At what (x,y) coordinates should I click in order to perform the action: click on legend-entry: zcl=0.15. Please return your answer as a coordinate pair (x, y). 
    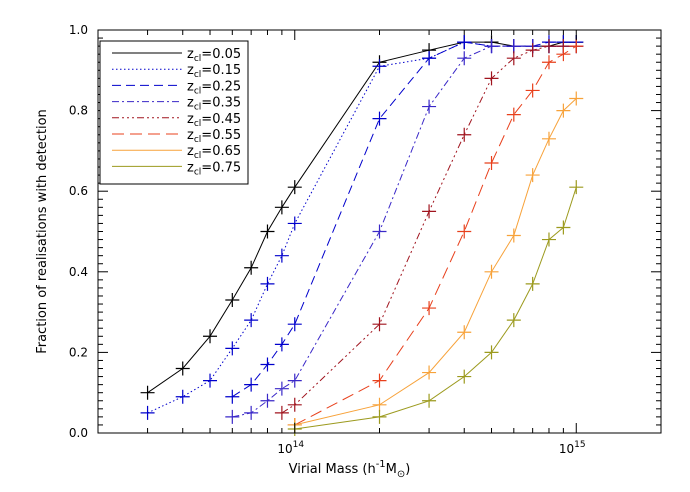
    Looking at the image, I should click on (214, 71).